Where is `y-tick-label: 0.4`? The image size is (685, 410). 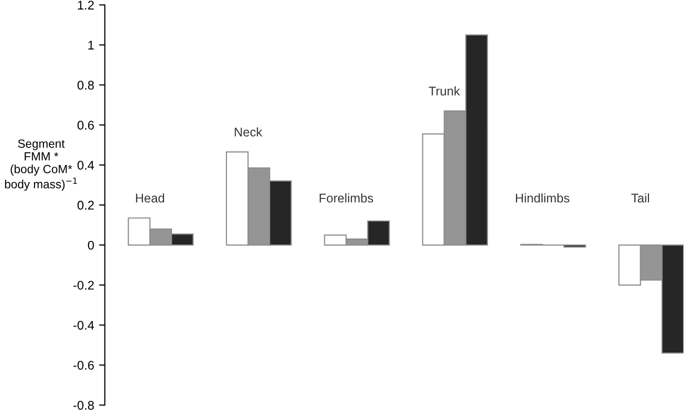 y-tick-label: 0.4 is located at coordinates (86, 165).